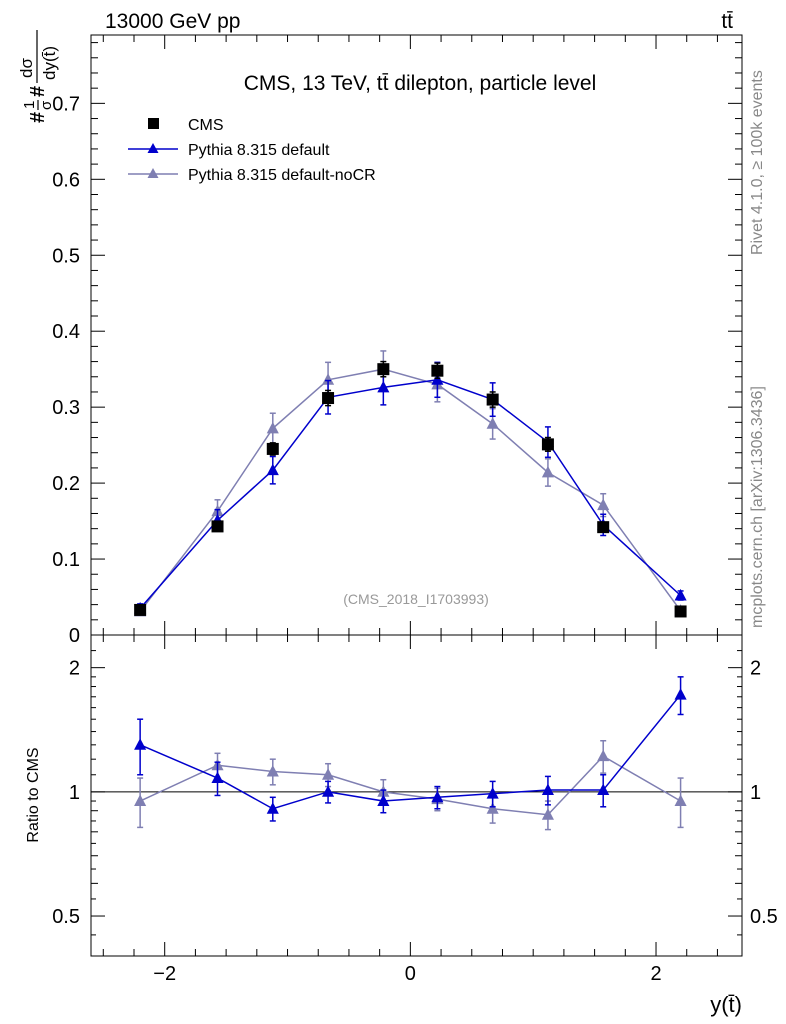 The height and width of the screenshot is (1024, 786). What do you see at coordinates (66, 256) in the screenshot?
I see `y-tick-label-main: 0.5` at bounding box center [66, 256].